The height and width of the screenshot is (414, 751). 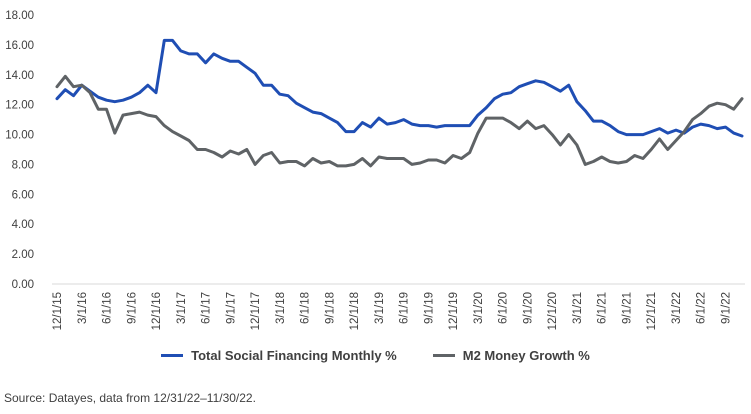 What do you see at coordinates (231, 308) in the screenshot?
I see `x-tick-label: 9/1/17` at bounding box center [231, 308].